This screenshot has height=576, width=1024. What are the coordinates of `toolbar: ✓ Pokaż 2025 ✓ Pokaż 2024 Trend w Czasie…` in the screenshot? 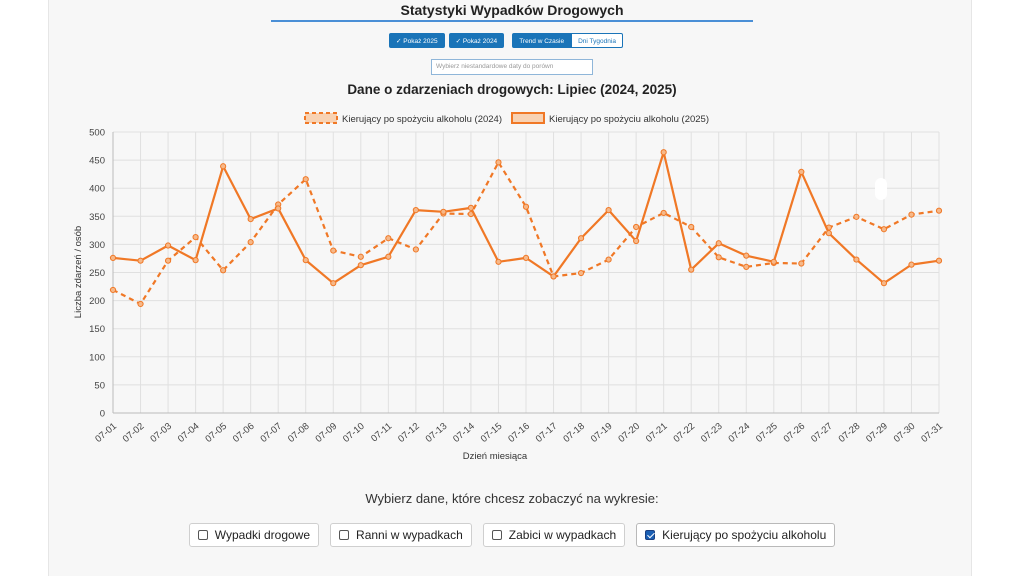 It's located at (506, 40).